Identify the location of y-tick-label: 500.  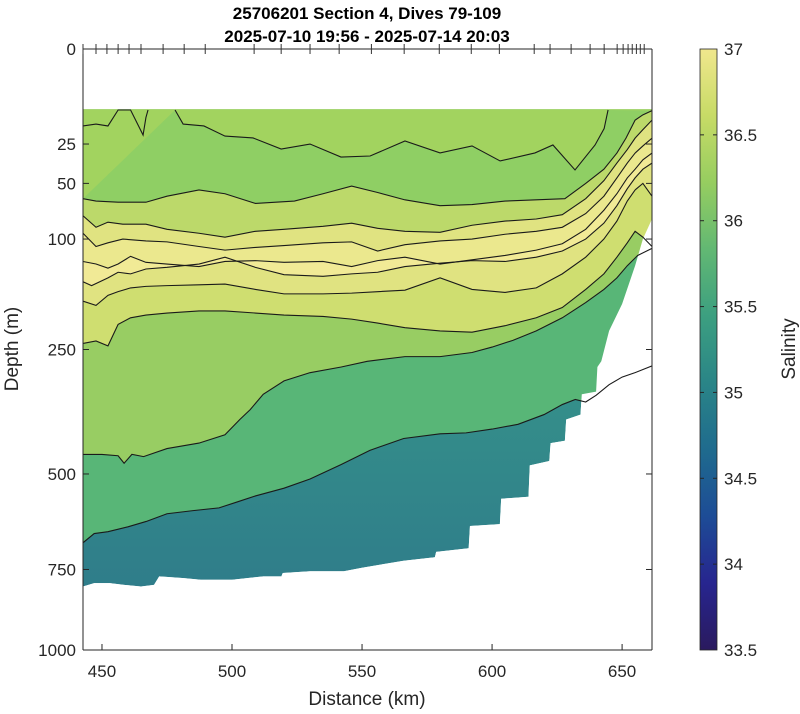
(62, 474).